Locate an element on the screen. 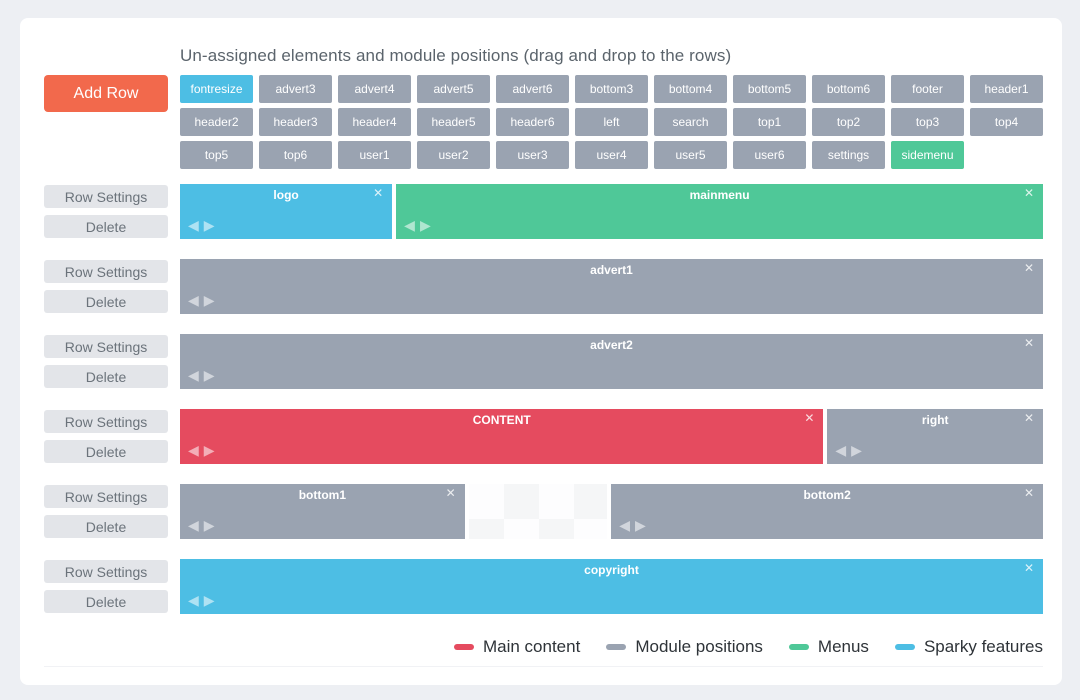 This screenshot has height=700, width=1080. legend-item: Main content is located at coordinates (517, 647).